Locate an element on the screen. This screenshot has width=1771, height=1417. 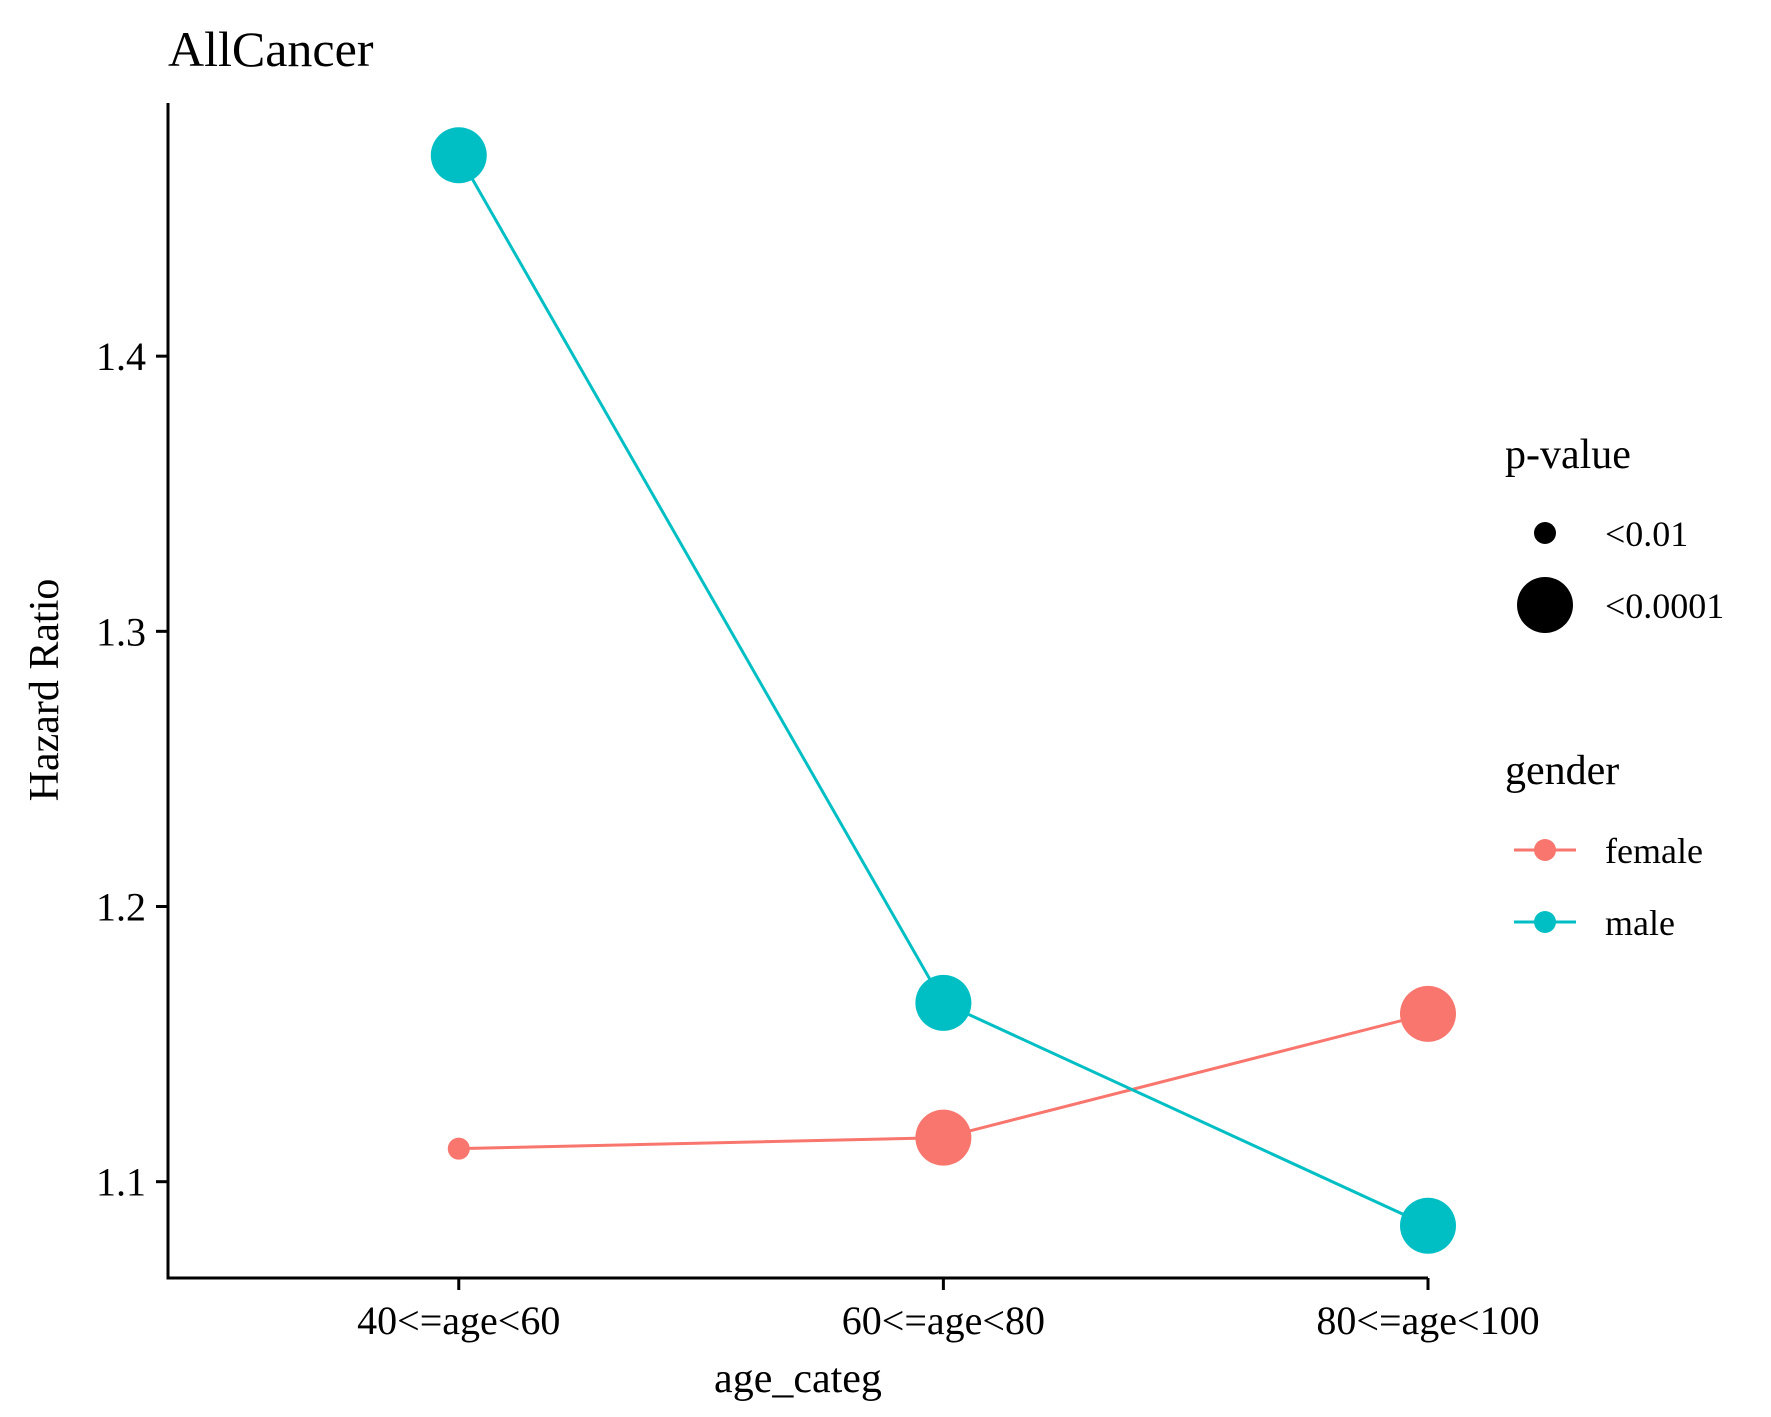
legend-female-label: female is located at coordinates (1654, 851).